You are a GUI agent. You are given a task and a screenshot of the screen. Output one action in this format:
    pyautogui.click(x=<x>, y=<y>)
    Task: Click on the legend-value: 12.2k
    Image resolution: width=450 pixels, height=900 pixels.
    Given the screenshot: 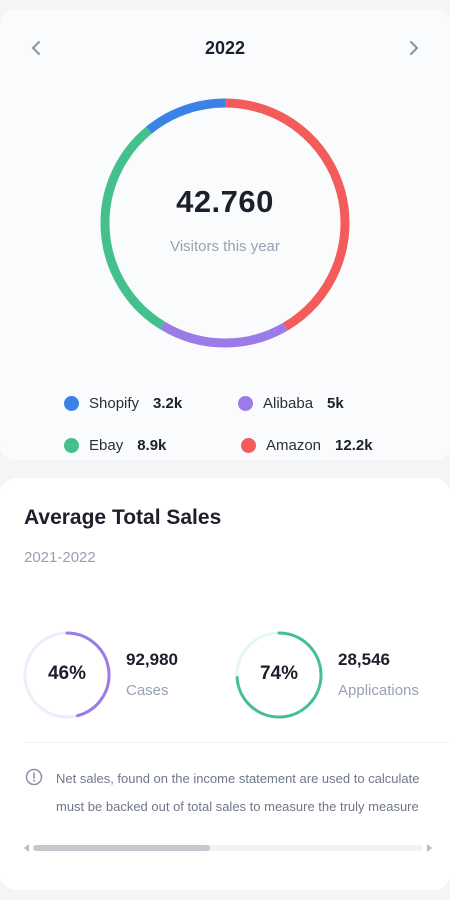 What is the action you would take?
    pyautogui.click(x=354, y=445)
    